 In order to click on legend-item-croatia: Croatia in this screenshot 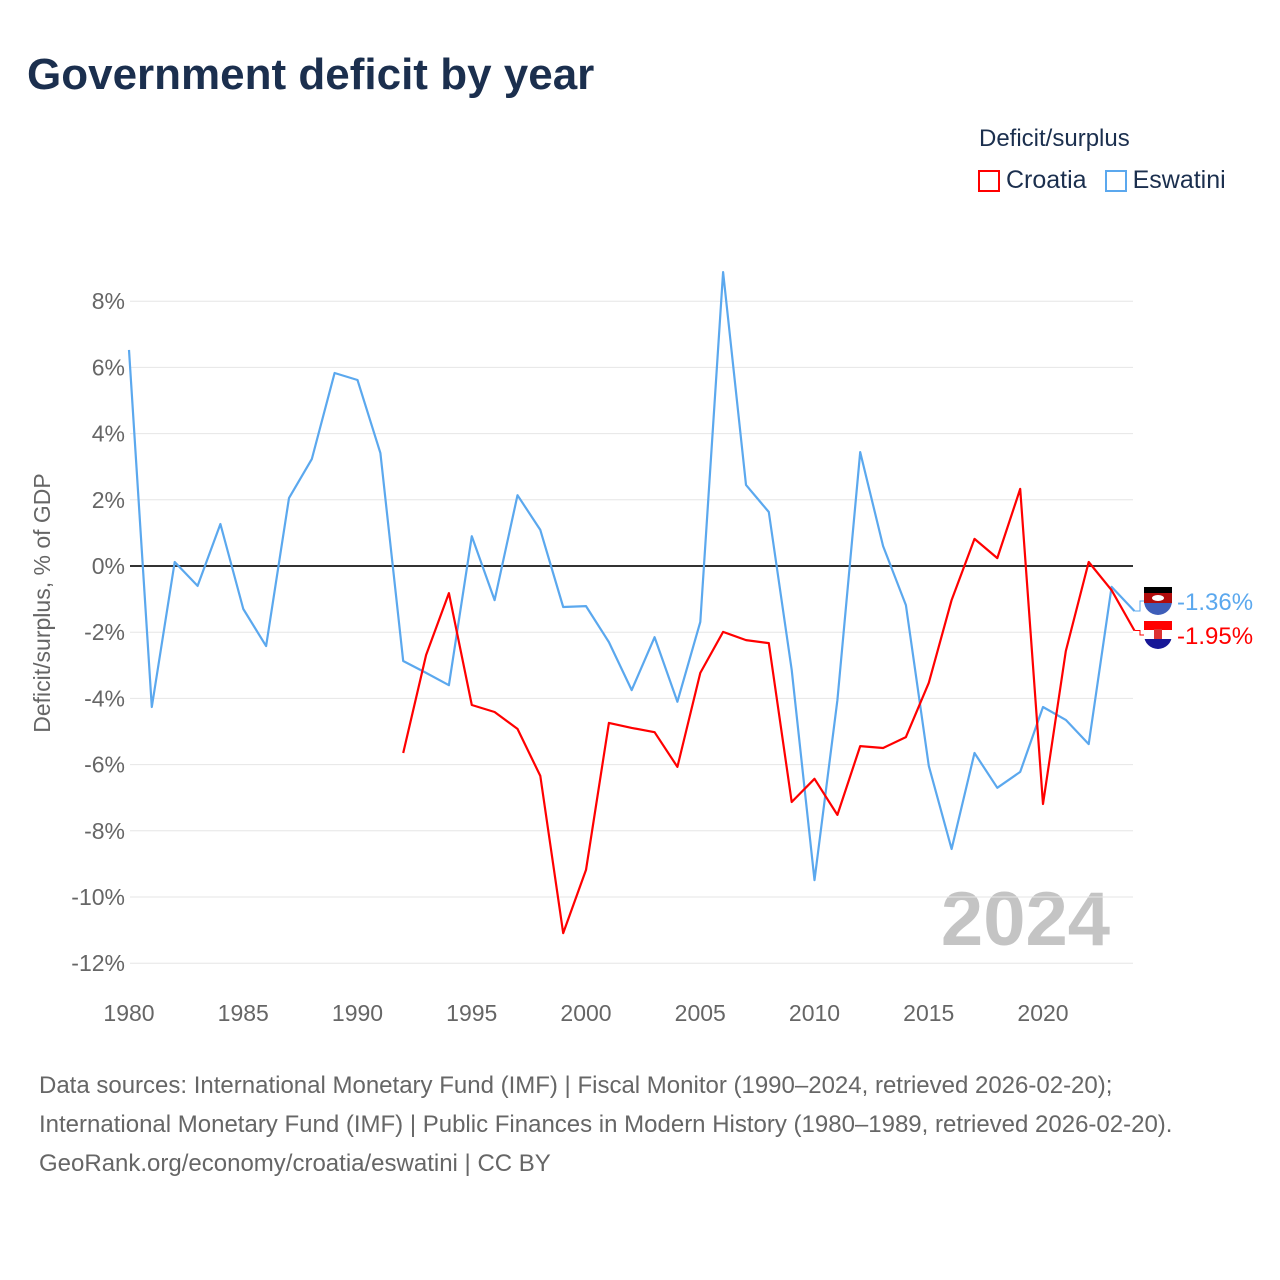, I will do `click(1032, 180)`.